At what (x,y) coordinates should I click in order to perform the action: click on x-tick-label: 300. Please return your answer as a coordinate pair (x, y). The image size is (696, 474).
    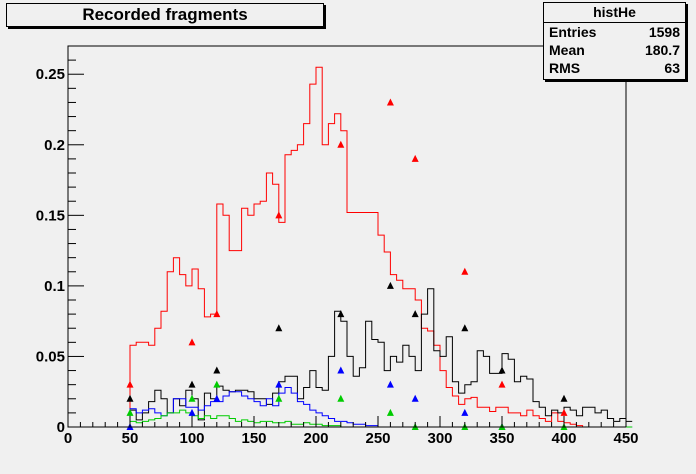
    Looking at the image, I should click on (439, 438).